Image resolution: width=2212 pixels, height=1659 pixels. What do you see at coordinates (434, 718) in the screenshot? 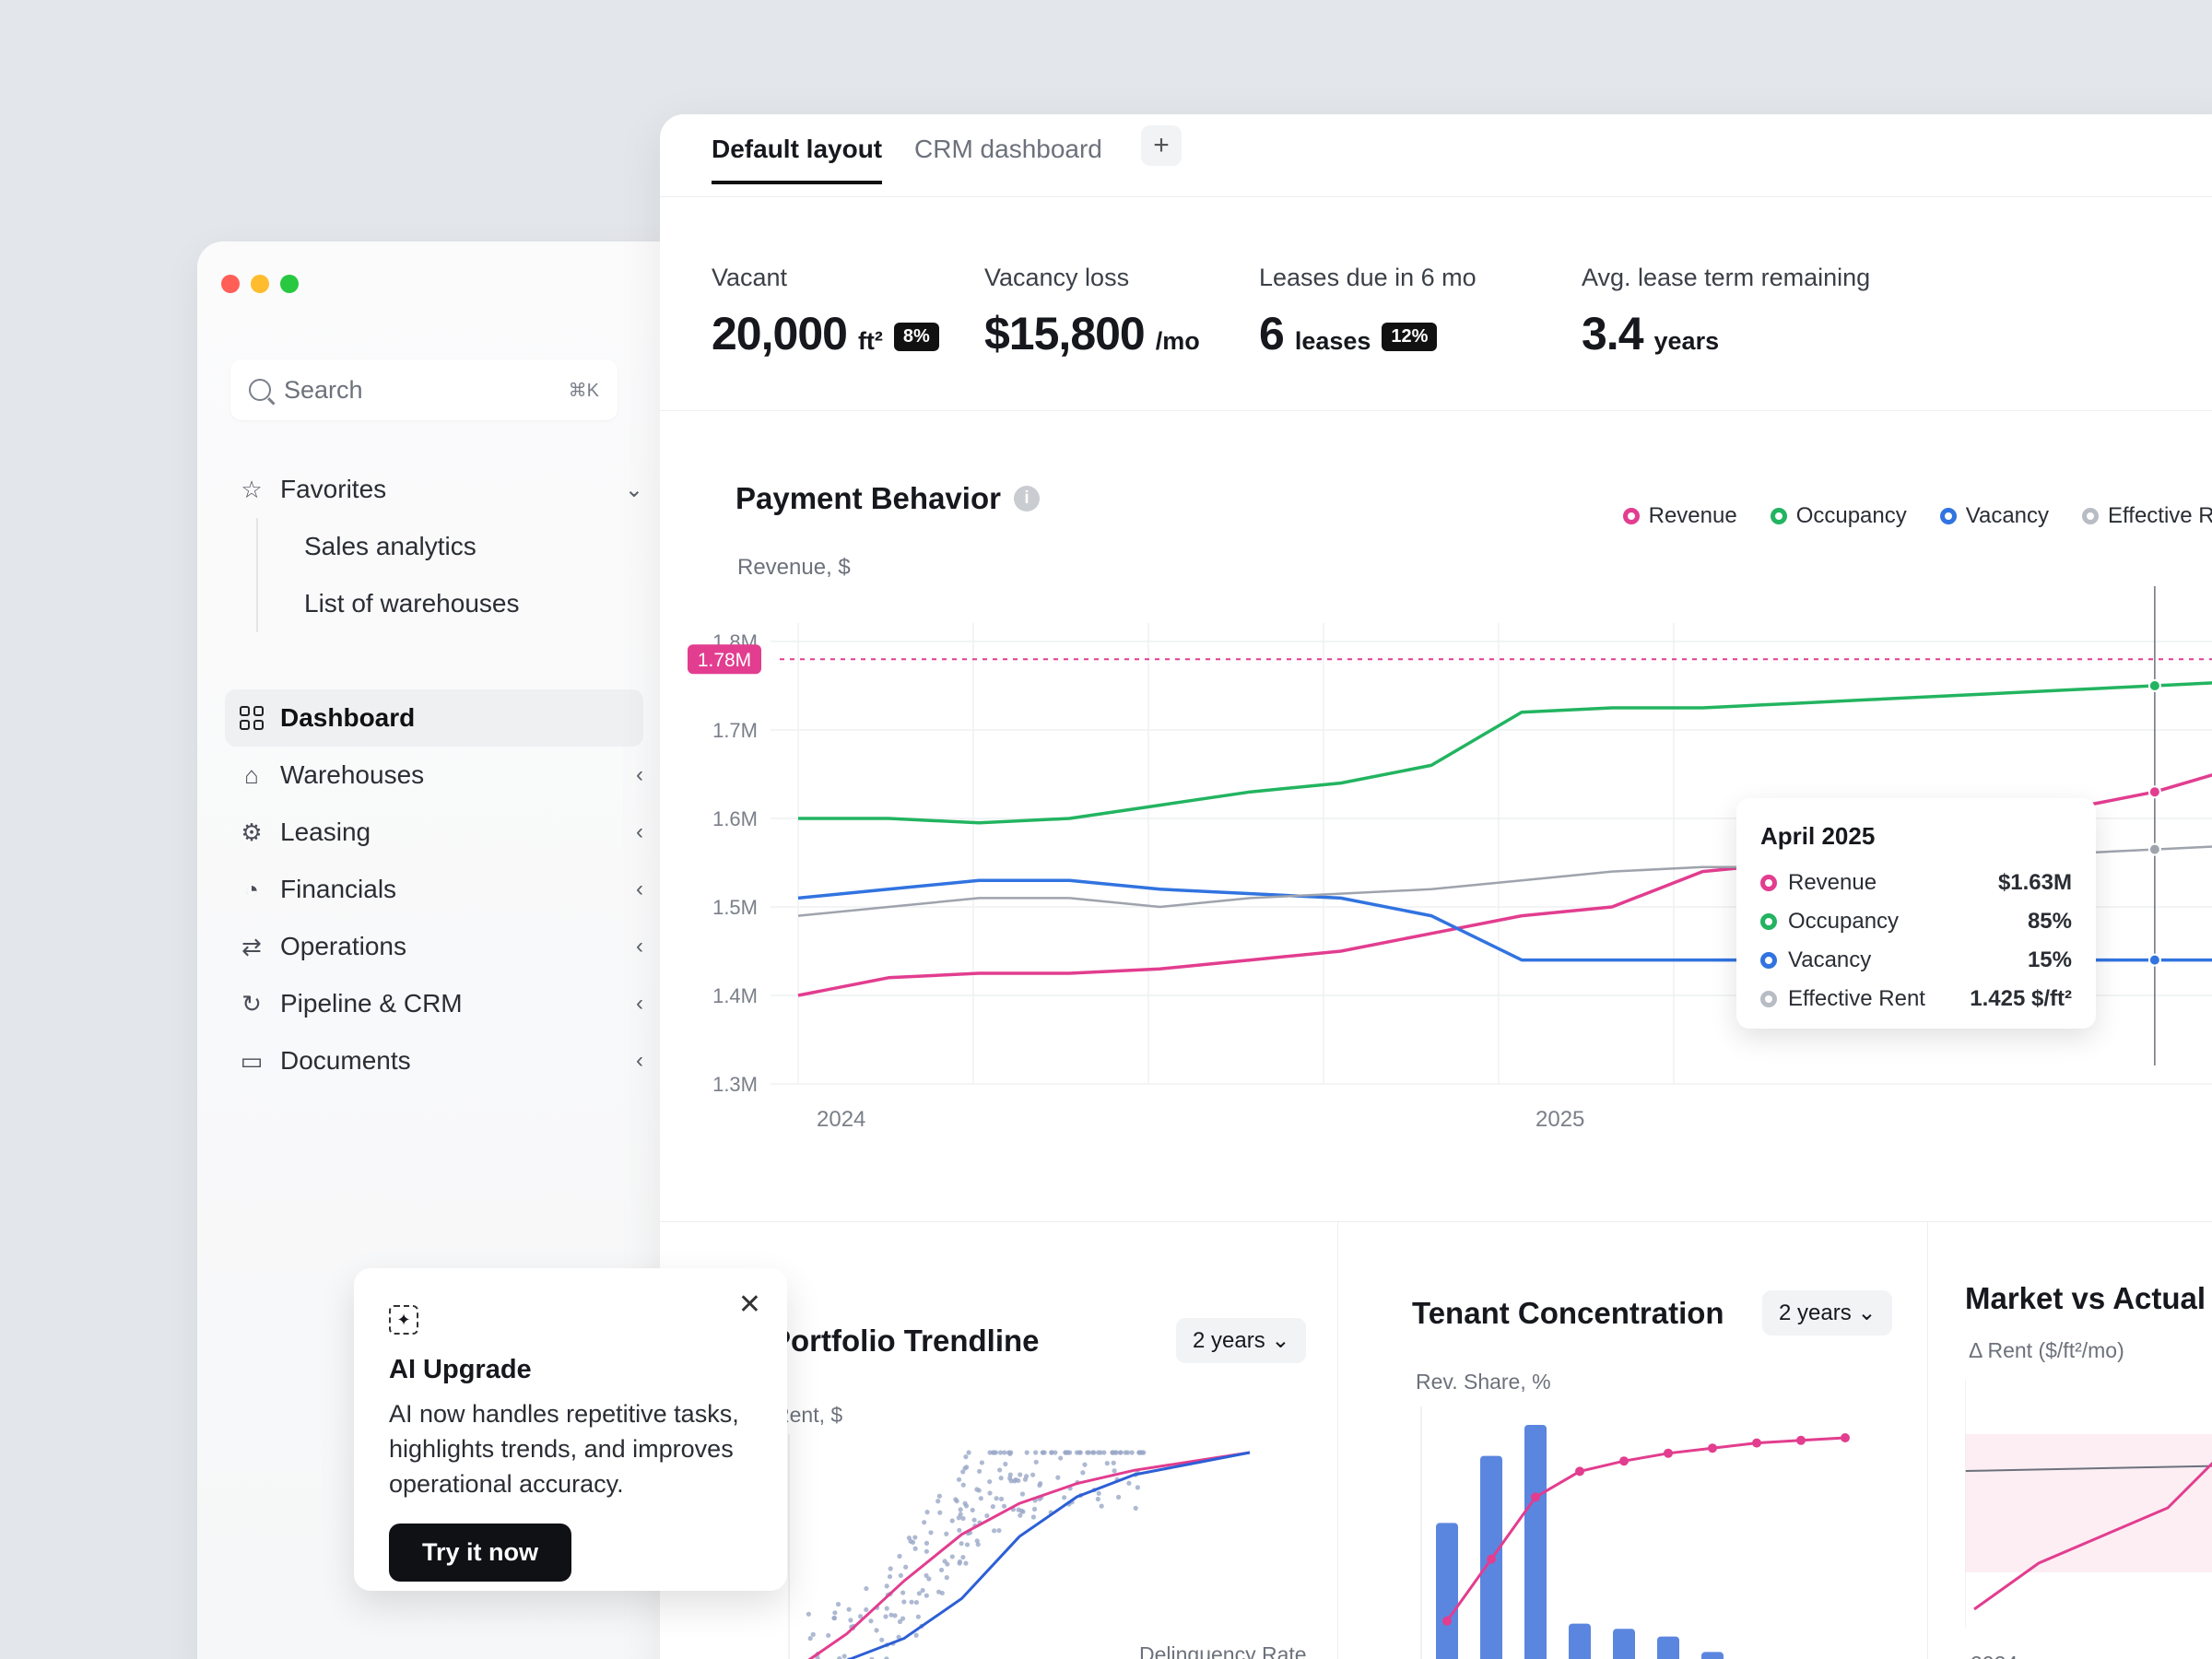
I see `sidebar-item-dashboard: Dashboard` at bounding box center [434, 718].